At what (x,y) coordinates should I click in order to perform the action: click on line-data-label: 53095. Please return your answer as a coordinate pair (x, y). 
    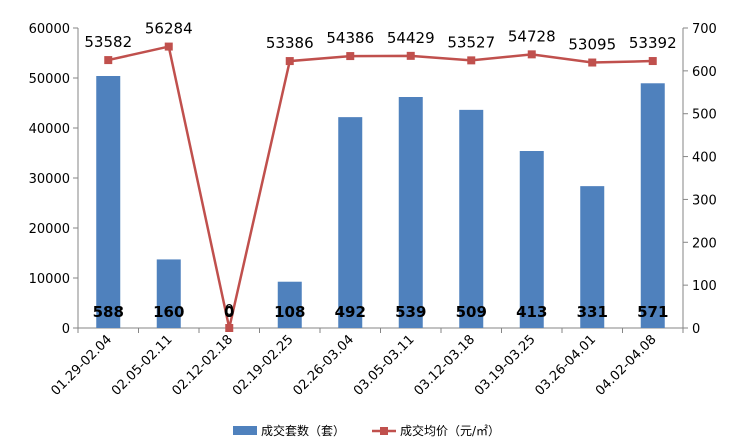
    Looking at the image, I should click on (592, 45).